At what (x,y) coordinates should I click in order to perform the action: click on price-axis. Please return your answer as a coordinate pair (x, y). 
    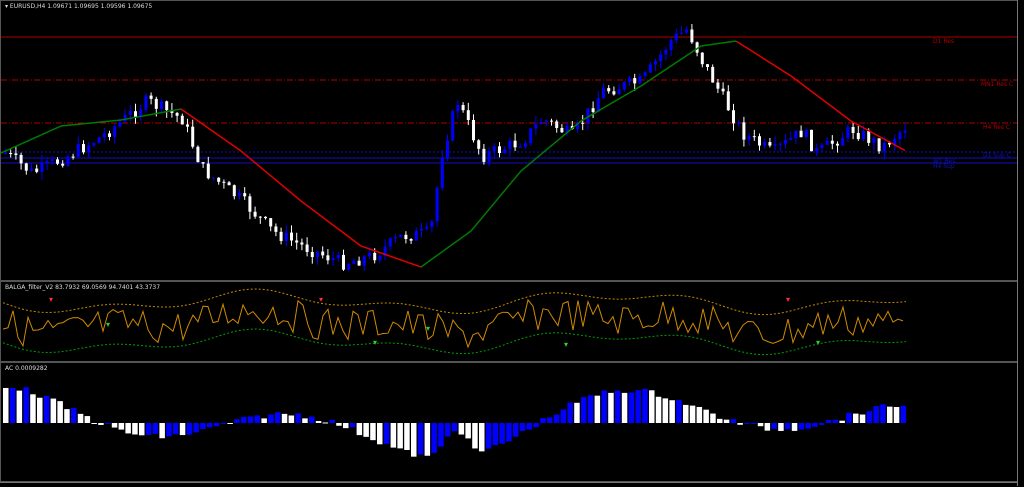
    Looking at the image, I should click on (1020, 243).